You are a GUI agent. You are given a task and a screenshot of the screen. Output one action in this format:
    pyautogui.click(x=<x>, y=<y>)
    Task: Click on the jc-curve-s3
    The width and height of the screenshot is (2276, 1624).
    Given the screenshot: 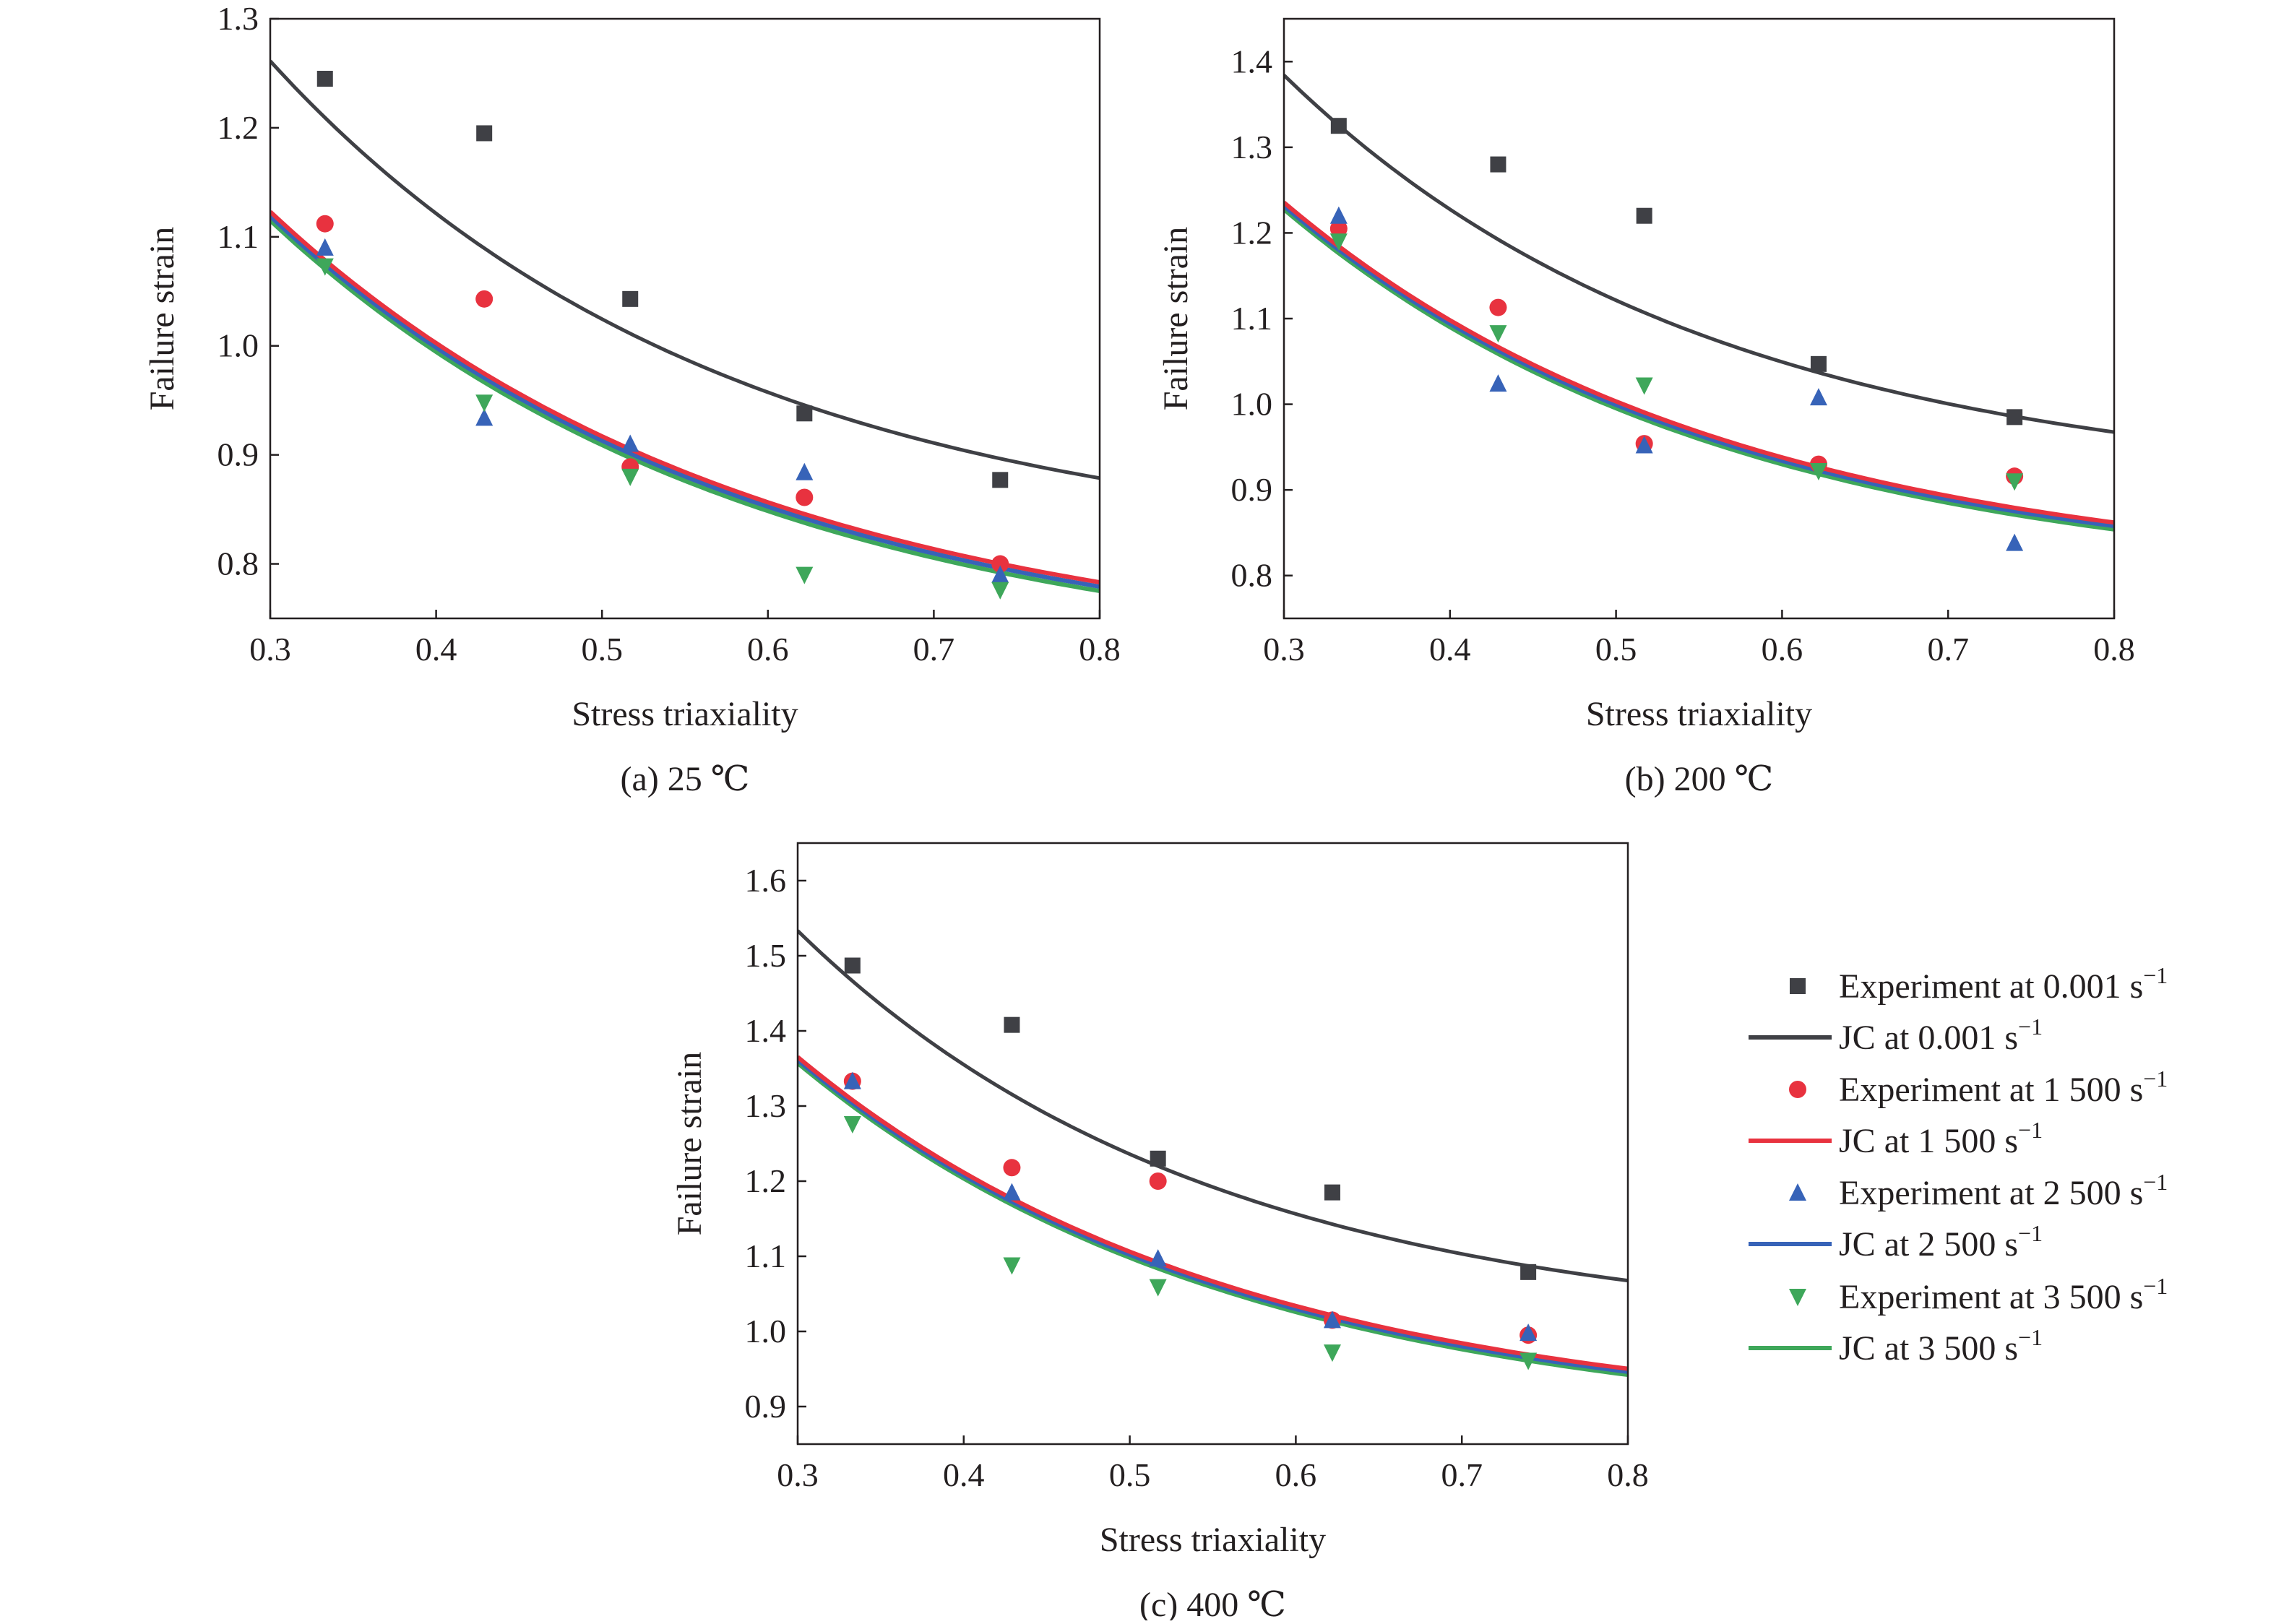 What is the action you would take?
    pyautogui.click(x=685, y=406)
    